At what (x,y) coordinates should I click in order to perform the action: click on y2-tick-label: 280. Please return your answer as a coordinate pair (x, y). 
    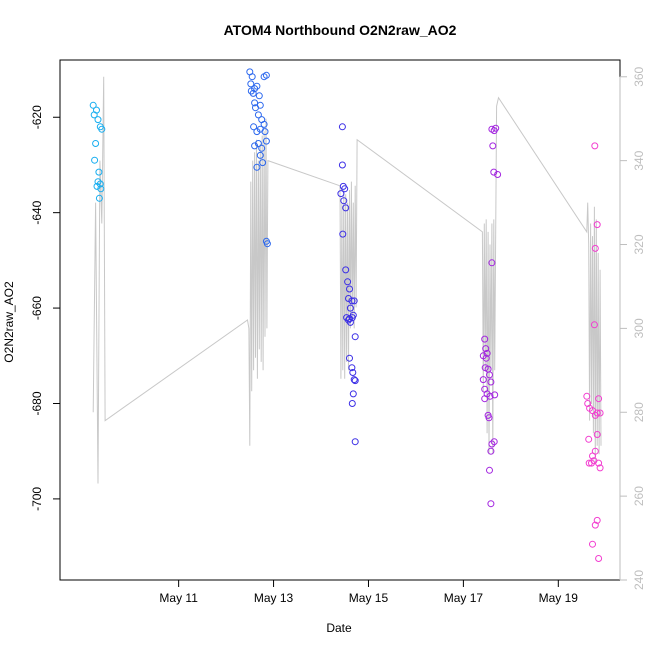
    Looking at the image, I should click on (639, 412).